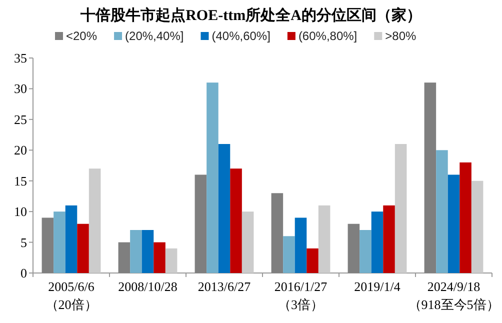  I want to click on y-tick-label: 30, so click(20, 88).